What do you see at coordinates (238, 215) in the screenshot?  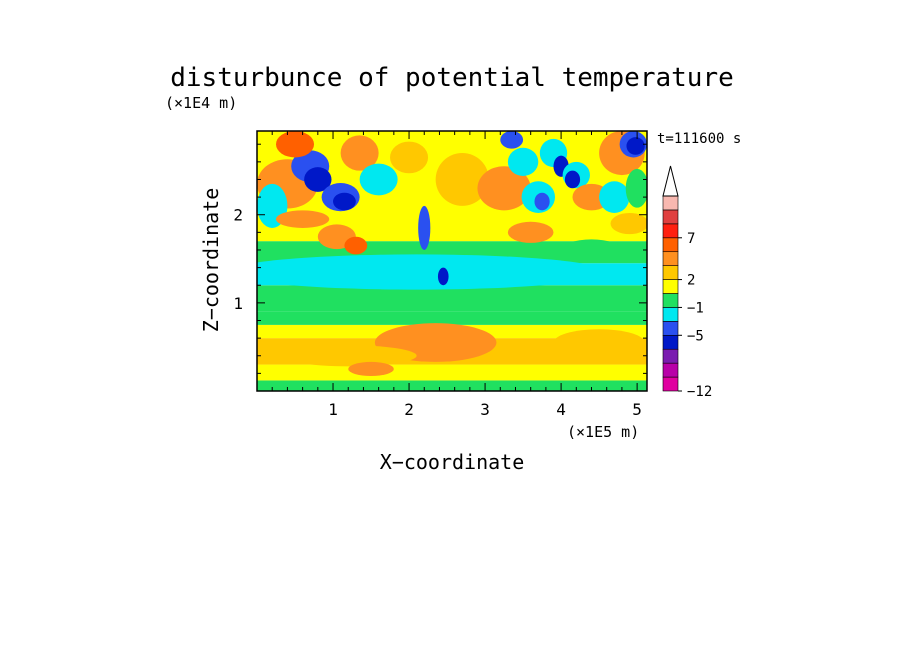 I see `y-tick-label: 2` at bounding box center [238, 215].